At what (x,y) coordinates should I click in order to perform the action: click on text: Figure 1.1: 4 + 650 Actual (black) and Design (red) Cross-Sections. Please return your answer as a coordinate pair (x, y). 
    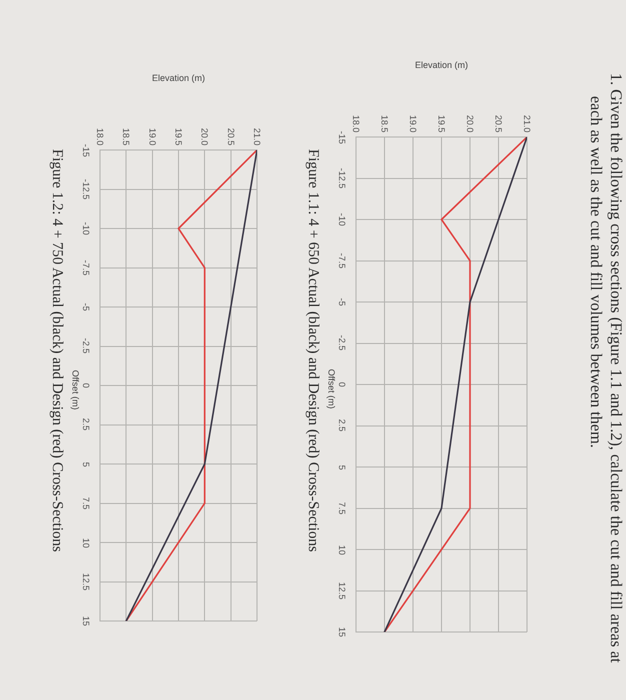
    Looking at the image, I should click on (313, 350).